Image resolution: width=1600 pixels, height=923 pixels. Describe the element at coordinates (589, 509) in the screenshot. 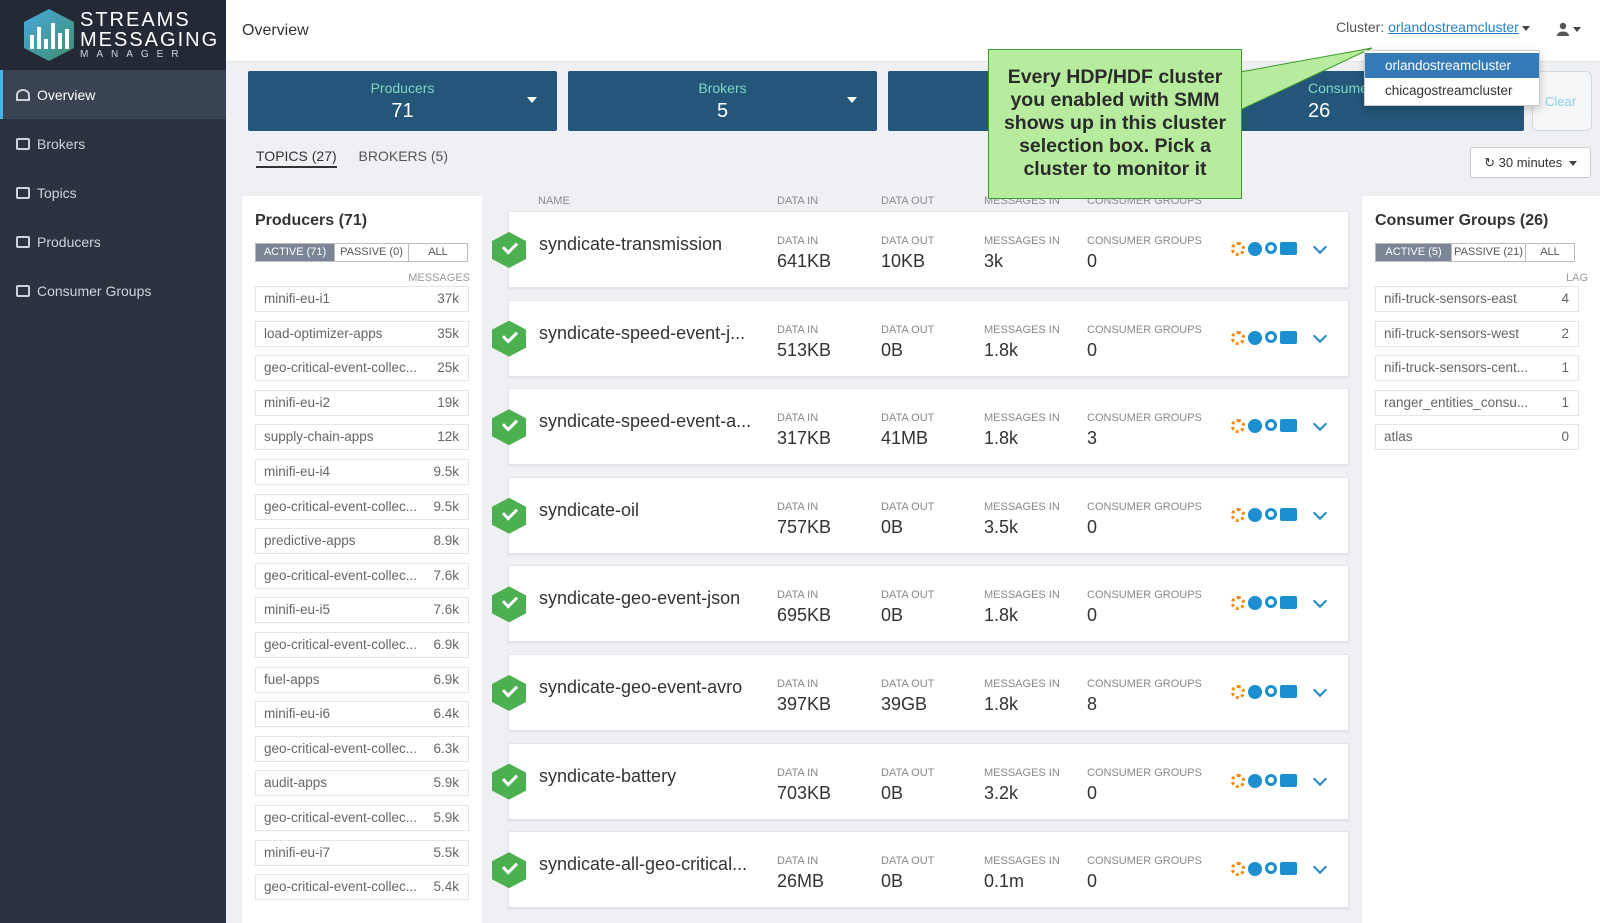

I see `topic-name: syndicate-oil` at that location.